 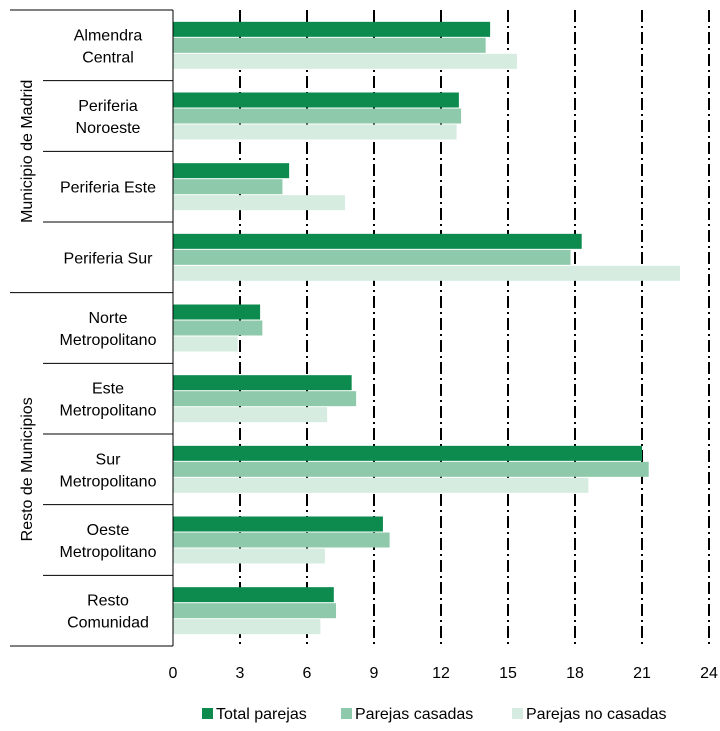 I want to click on legend-label: Parejas no casadas, so click(x=596, y=714).